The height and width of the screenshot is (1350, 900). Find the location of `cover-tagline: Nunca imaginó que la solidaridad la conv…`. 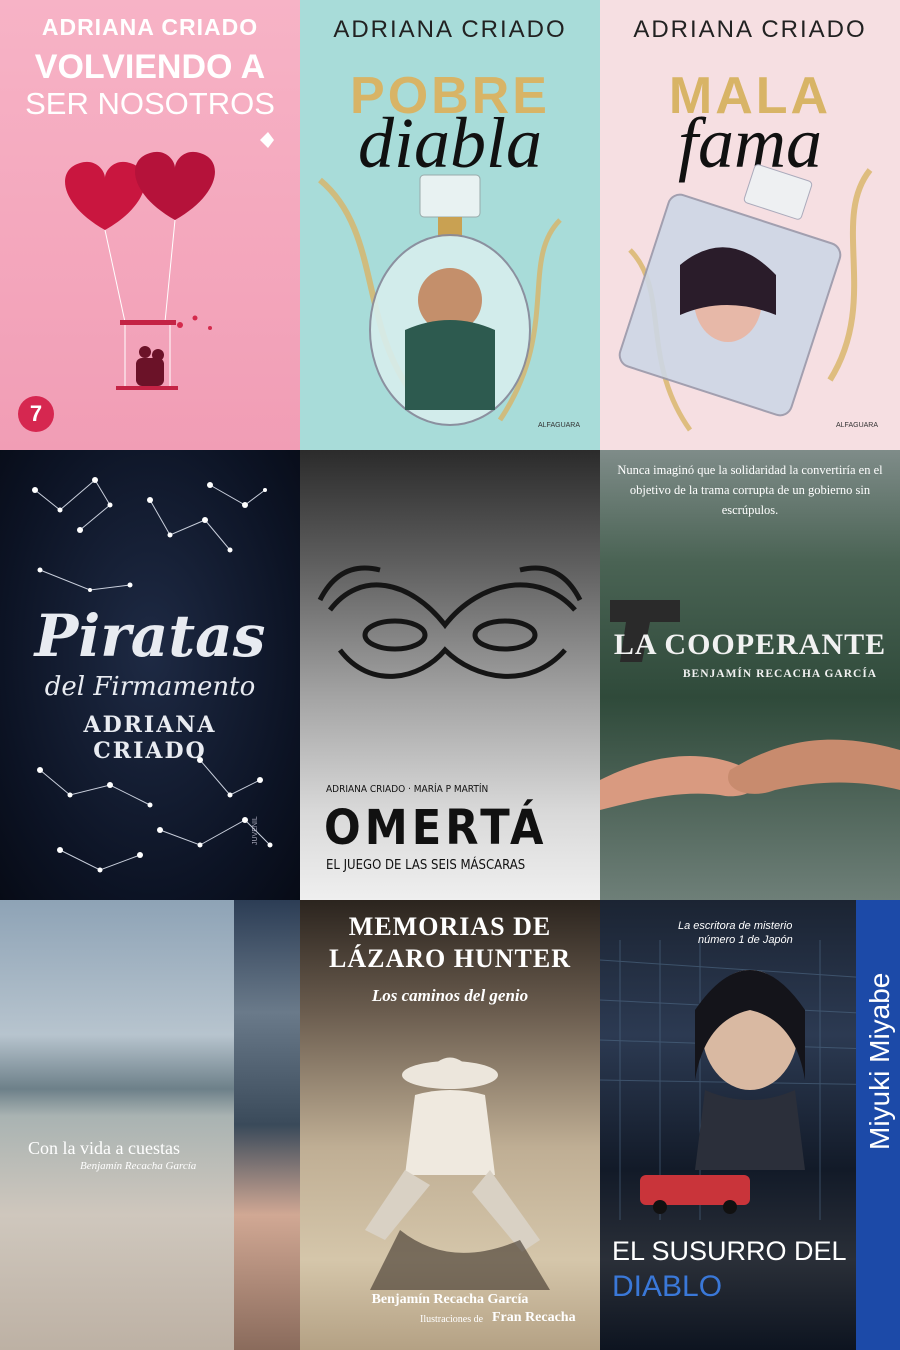

cover-tagline: Nunca imaginó que la solidaridad la conv… is located at coordinates (750, 490).